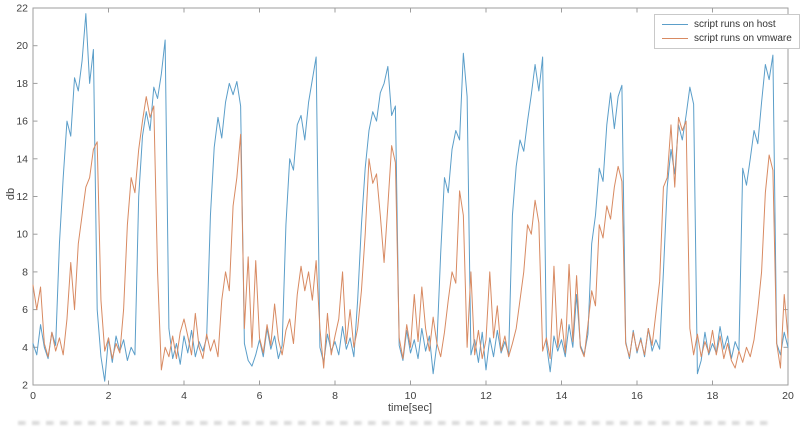  Describe the element at coordinates (25, 310) in the screenshot. I see `y-tick-label: 6` at that location.